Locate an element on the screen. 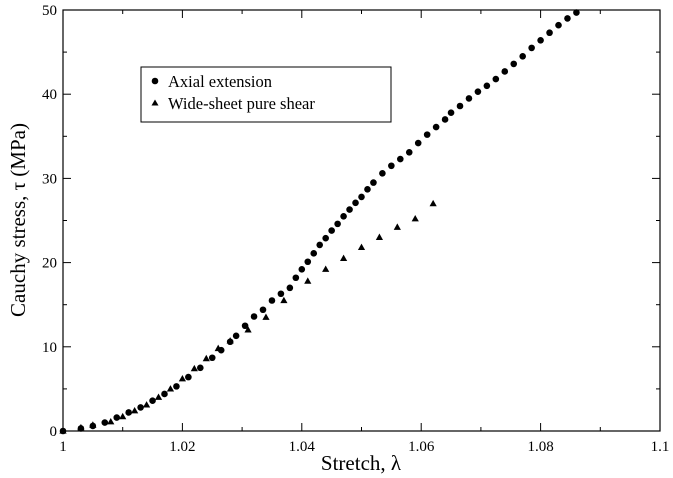 The height and width of the screenshot is (478, 673). legend-marker-circle is located at coordinates (155, 81).